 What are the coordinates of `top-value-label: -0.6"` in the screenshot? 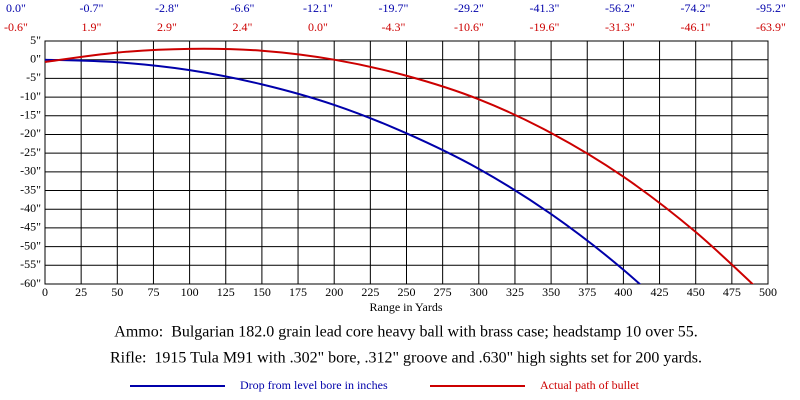 It's located at (16, 27).